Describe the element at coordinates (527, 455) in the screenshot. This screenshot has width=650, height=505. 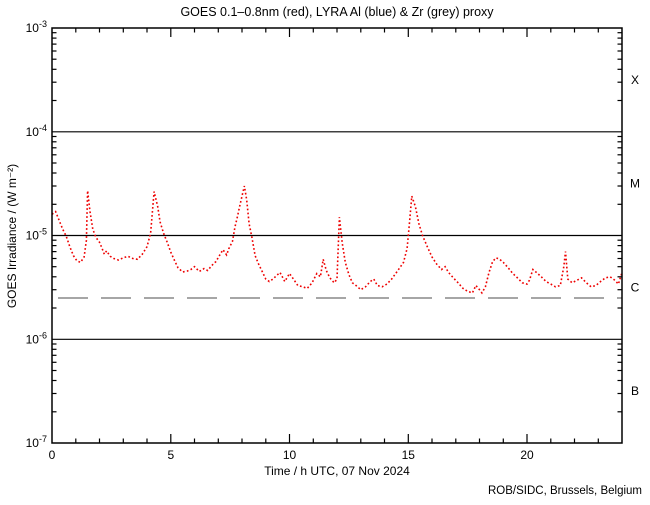
I see `x-tick-label: 20` at that location.